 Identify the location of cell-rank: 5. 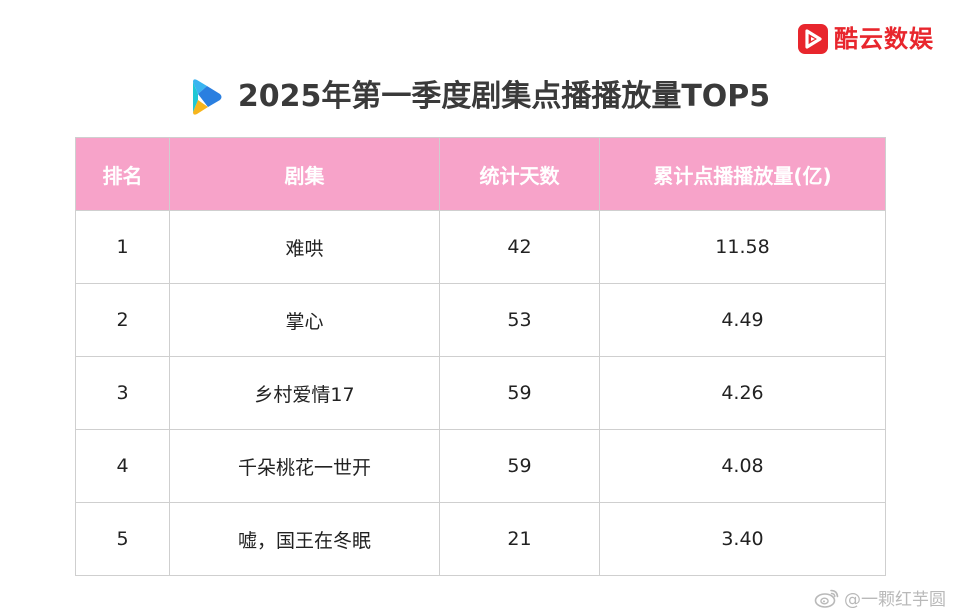
(122, 539).